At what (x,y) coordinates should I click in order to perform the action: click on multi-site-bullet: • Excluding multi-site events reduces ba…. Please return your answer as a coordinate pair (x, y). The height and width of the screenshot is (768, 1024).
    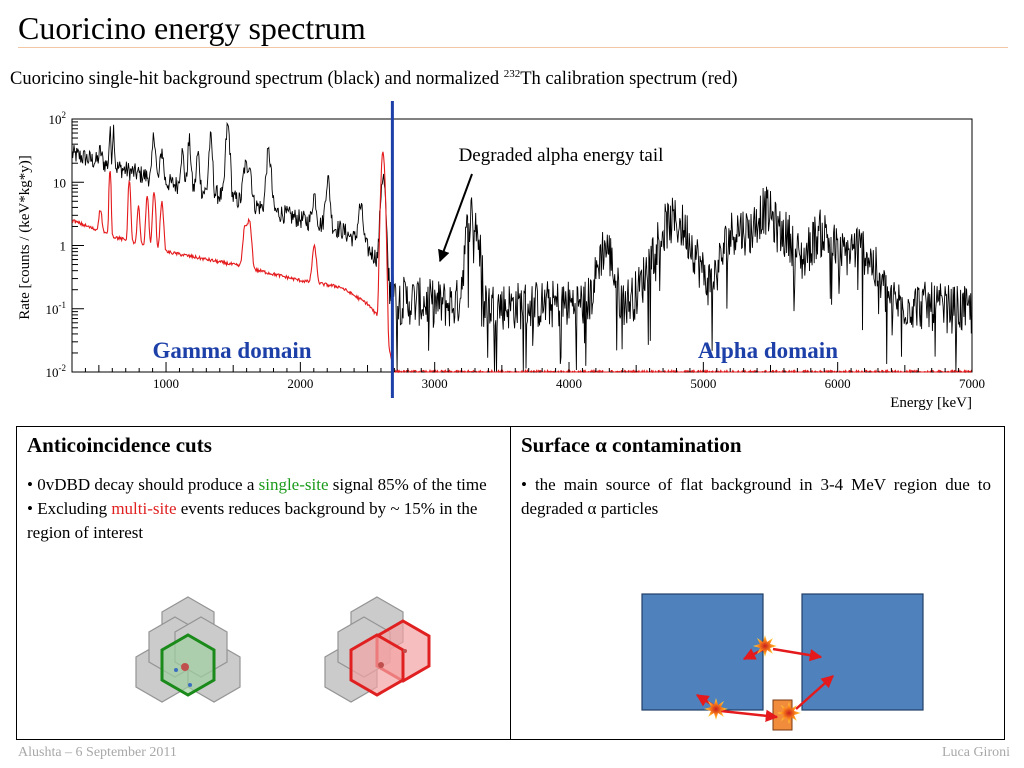
    Looking at the image, I should click on (262, 521).